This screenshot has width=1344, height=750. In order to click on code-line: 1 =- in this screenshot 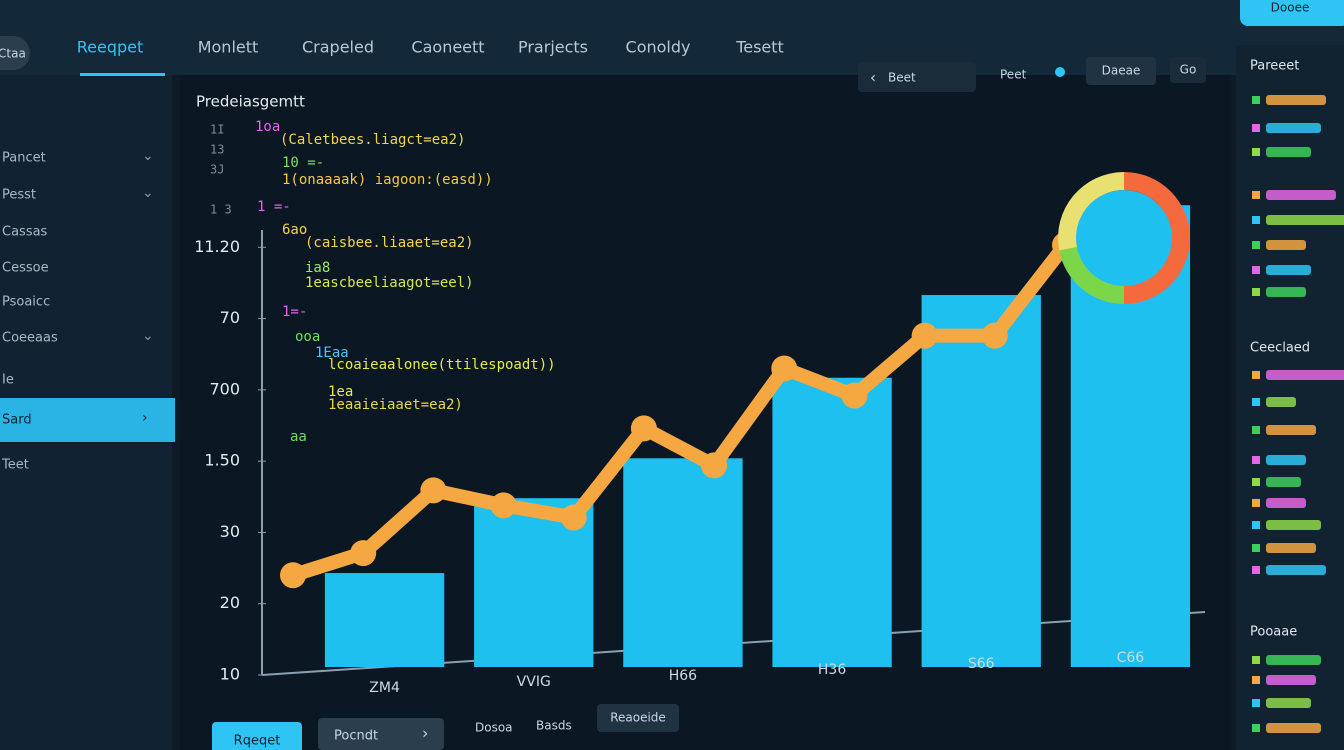, I will do `click(274, 207)`.